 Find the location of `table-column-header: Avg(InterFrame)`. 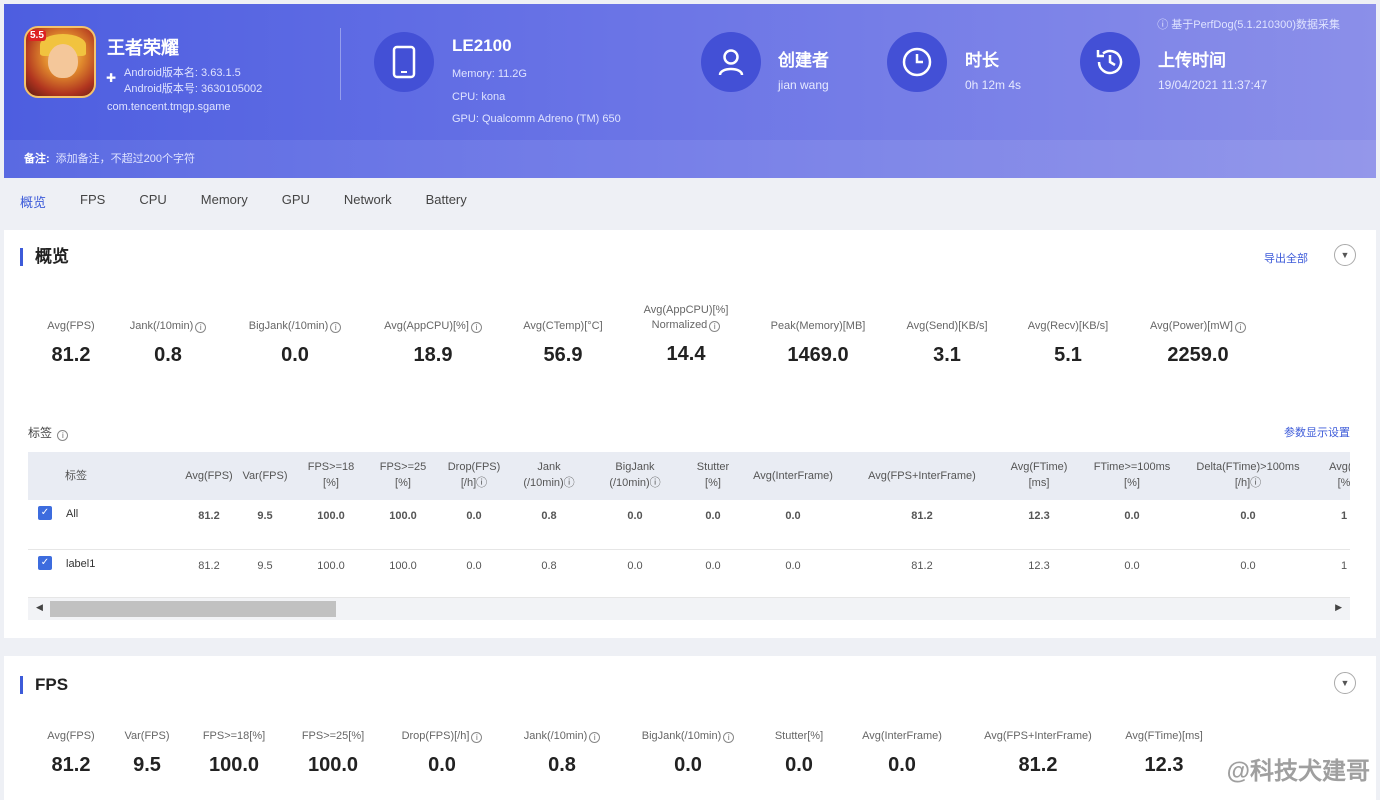

table-column-header: Avg(InterFrame) is located at coordinates (793, 476).